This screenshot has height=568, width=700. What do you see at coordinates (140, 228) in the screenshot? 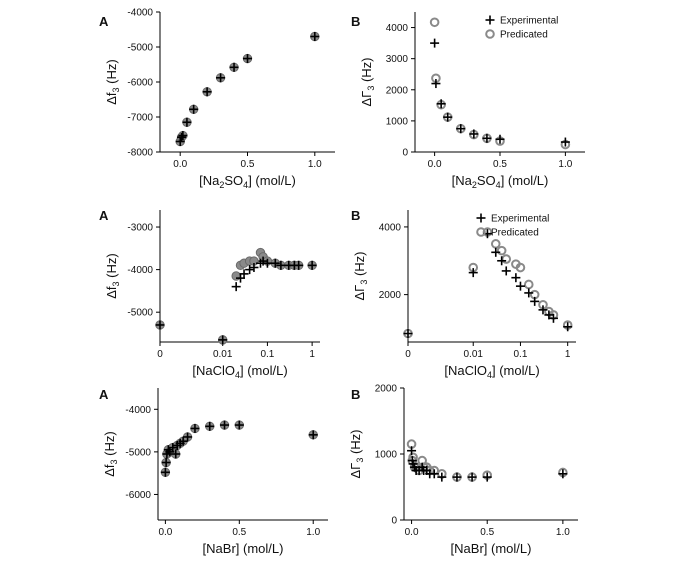
I see `y-tick-label: -3000` at bounding box center [140, 228].